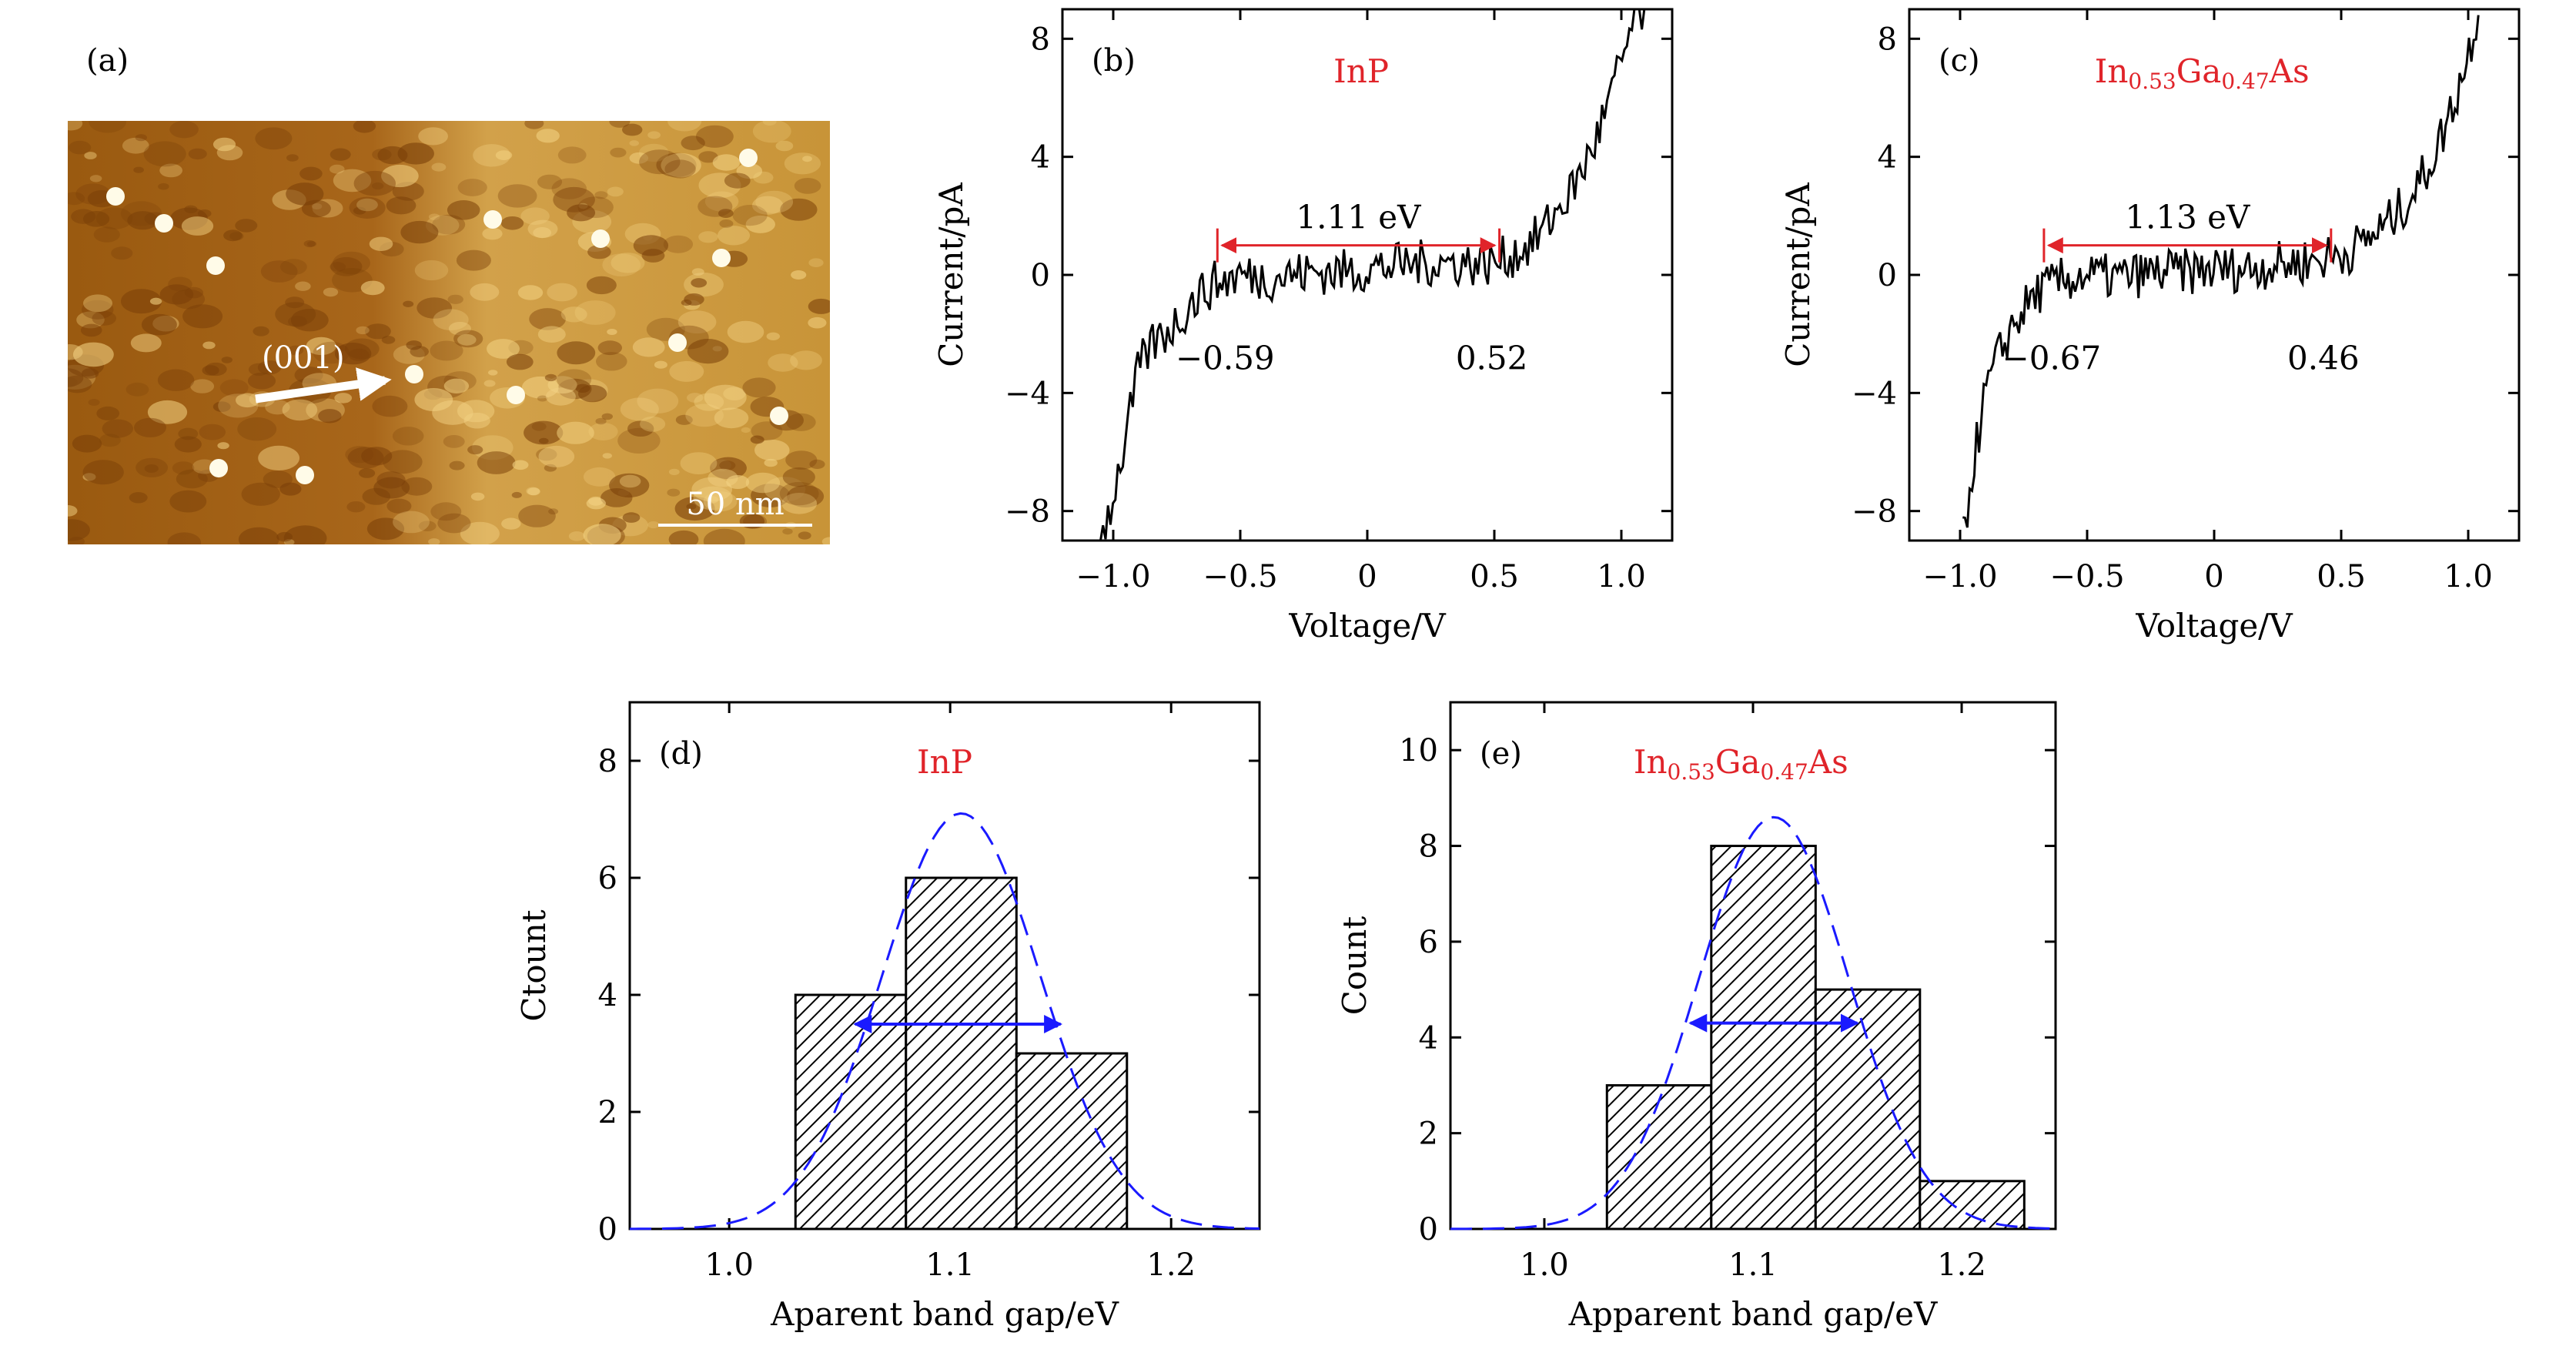  Describe the element at coordinates (1240, 576) in the screenshot. I see `x-tick-label: −0.5` at that location.